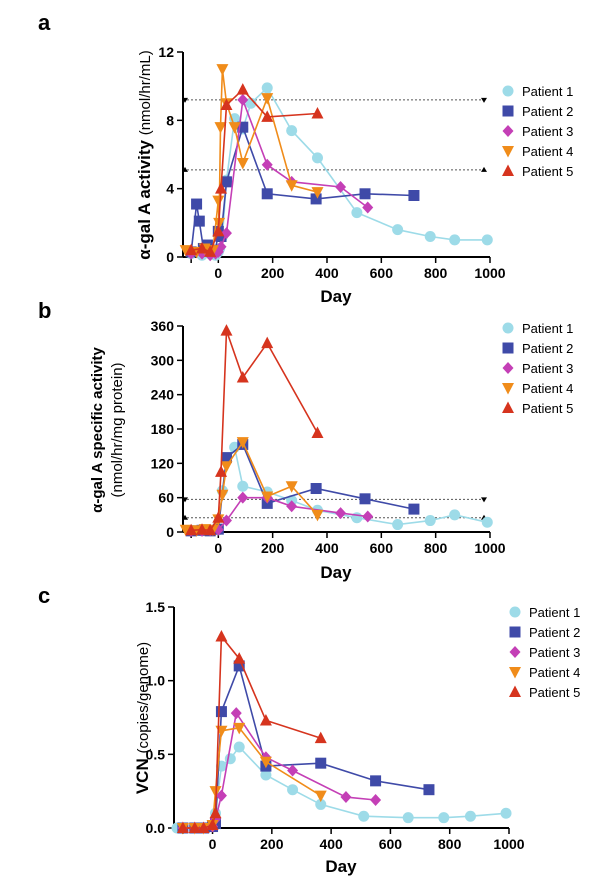 The width and height of the screenshot is (600, 886). Describe the element at coordinates (170, 120) in the screenshot. I see `y-tick-label: 8` at that location.